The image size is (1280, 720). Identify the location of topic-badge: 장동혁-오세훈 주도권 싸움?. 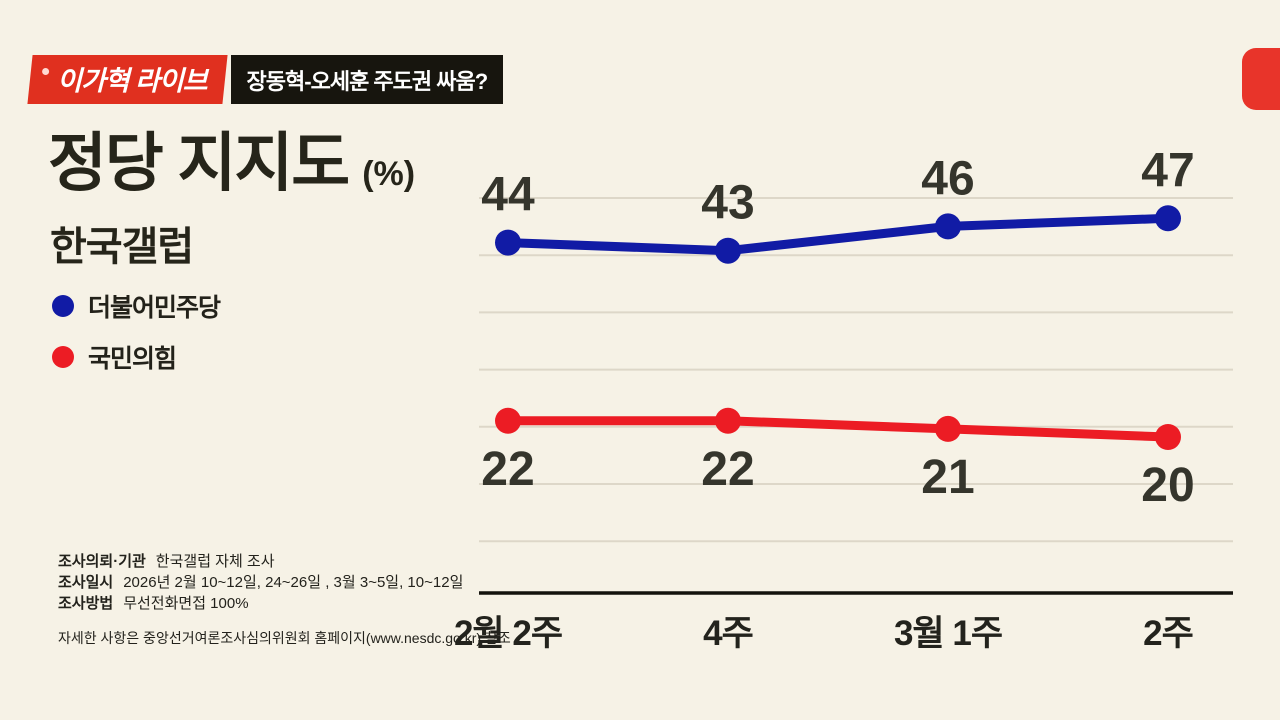
(367, 79).